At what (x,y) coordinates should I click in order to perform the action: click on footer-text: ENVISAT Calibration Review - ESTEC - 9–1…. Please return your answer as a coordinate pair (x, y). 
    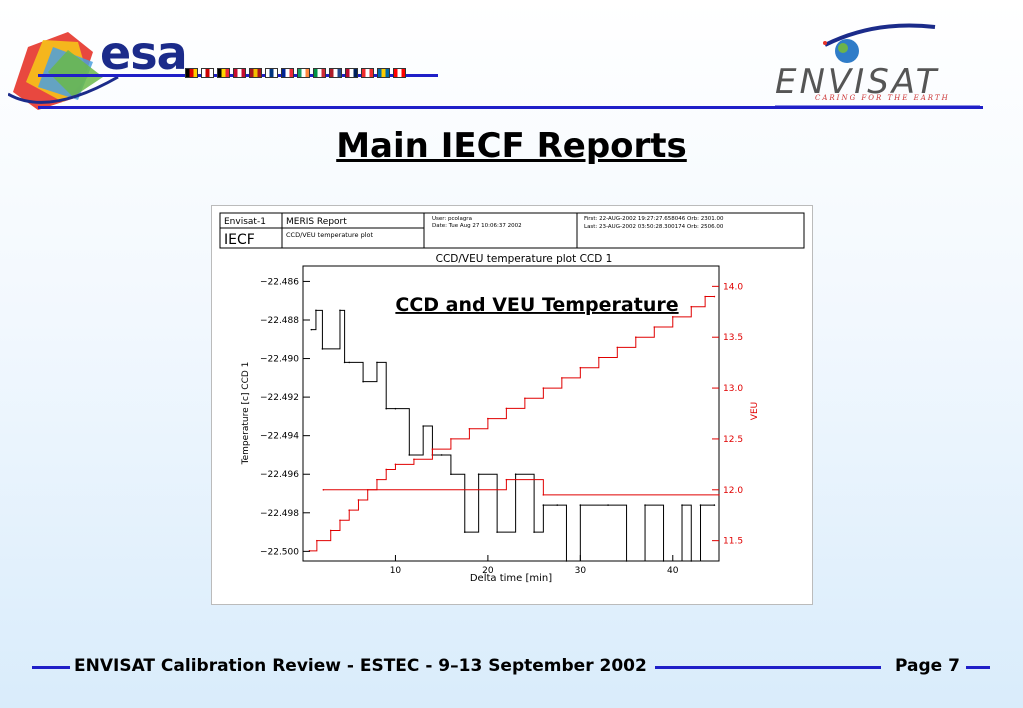
    Looking at the image, I should click on (360, 666).